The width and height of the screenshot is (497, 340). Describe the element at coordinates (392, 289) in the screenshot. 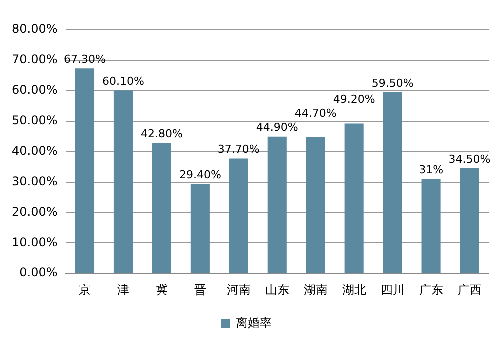

I see `x-tick-label: 四川` at that location.